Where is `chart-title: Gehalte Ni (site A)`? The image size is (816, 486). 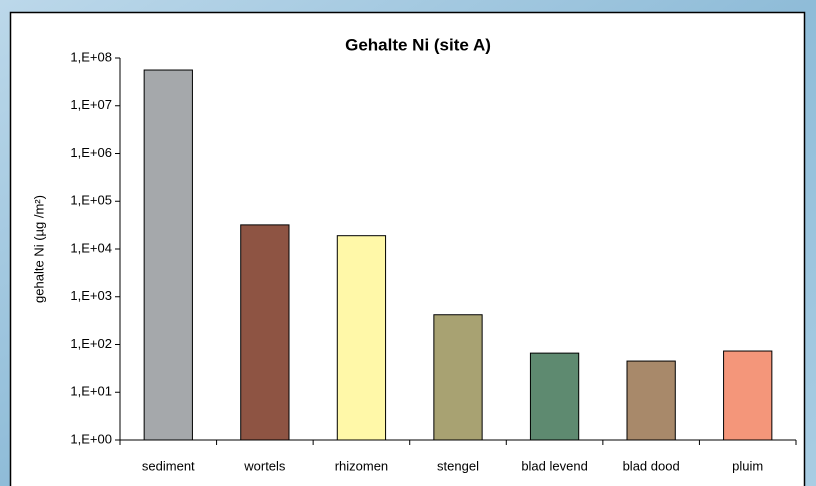
chart-title: Gehalte Ni (site A) is located at coordinates (418, 44).